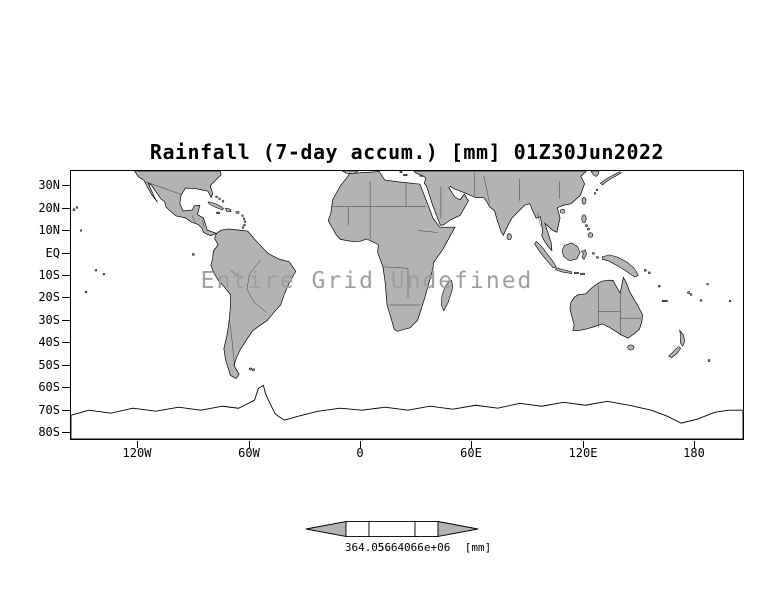  What do you see at coordinates (509, 237) in the screenshot?
I see `sri-lanka` at bounding box center [509, 237].